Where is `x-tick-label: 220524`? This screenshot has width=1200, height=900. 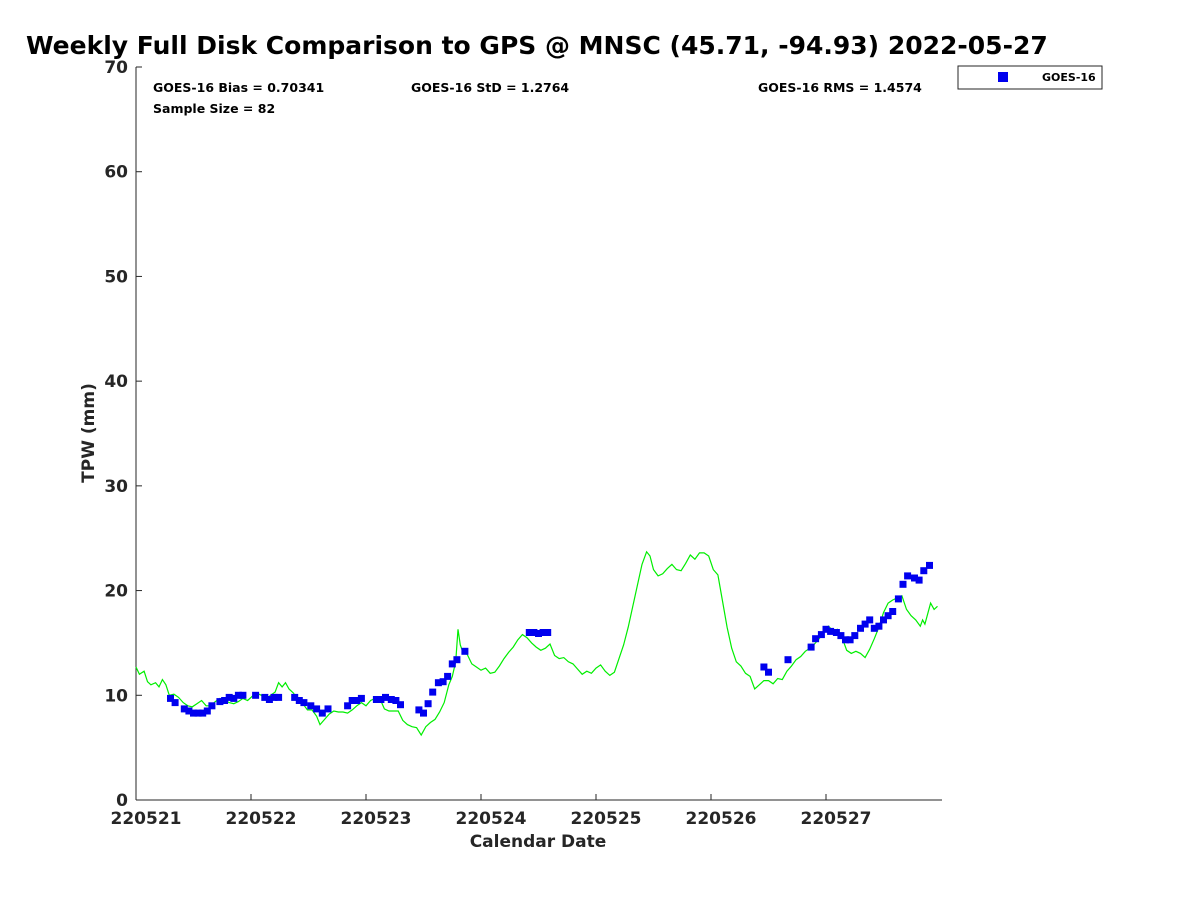
x-tick-label: 220524 is located at coordinates (491, 819).